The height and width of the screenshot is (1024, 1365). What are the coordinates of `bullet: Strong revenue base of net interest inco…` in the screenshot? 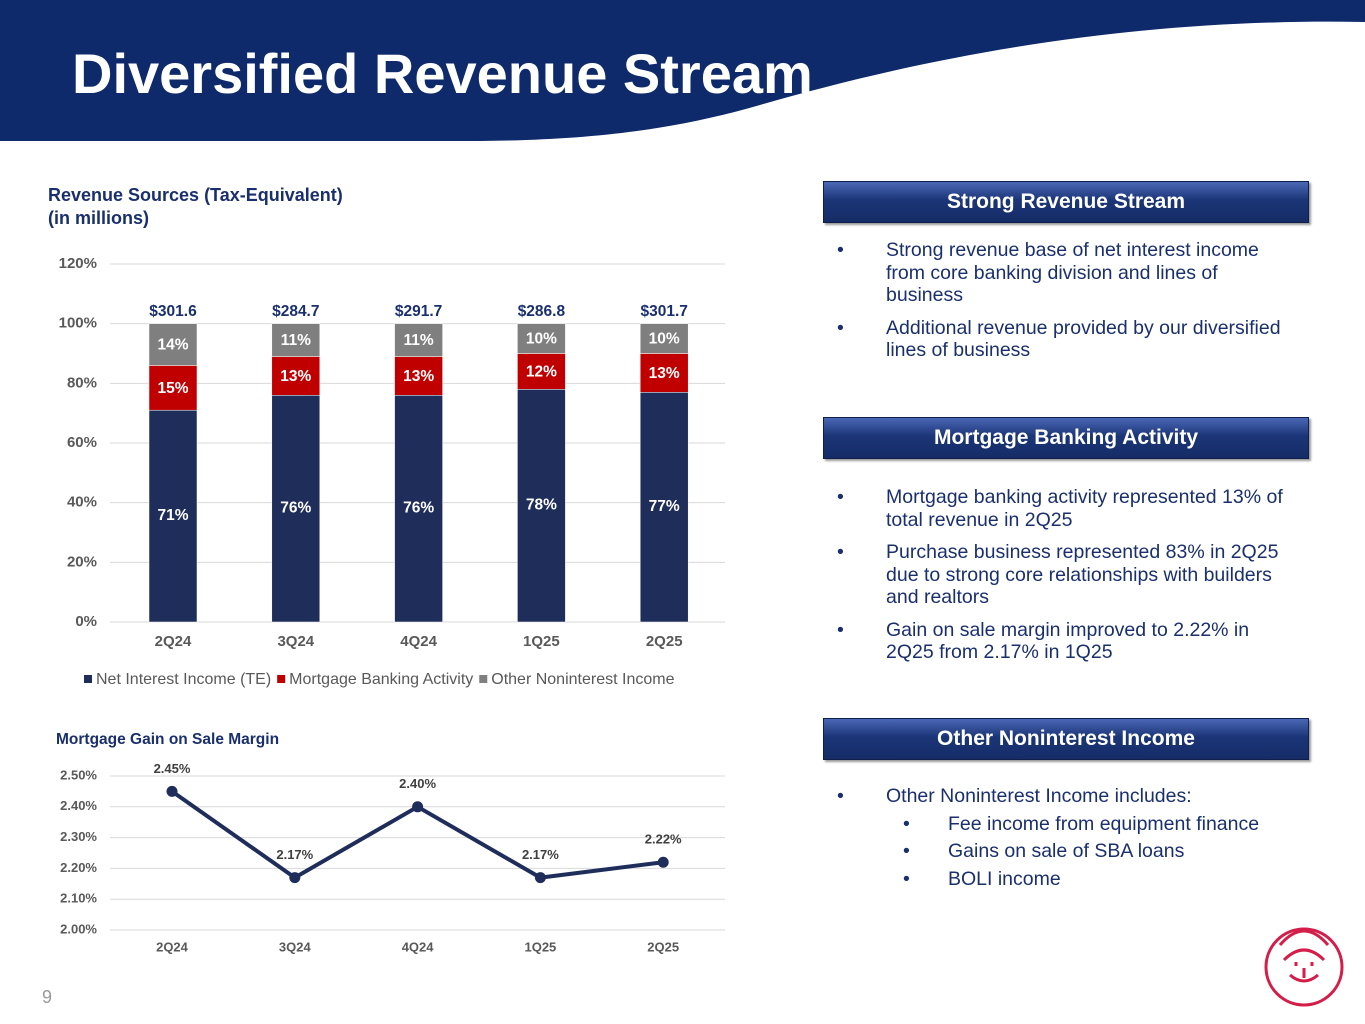 It's located at (1054, 273).